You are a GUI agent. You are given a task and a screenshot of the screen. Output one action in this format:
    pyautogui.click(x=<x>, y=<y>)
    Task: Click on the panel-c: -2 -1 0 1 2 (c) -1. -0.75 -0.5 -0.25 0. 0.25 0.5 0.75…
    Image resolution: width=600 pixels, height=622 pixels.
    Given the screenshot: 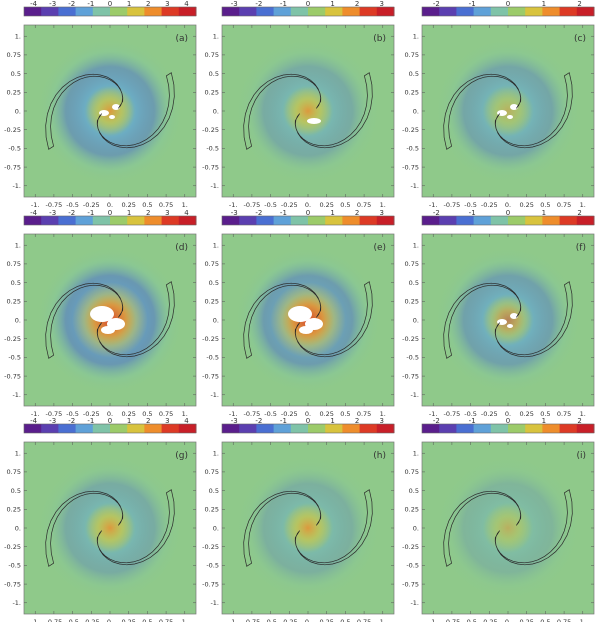 What is the action you would take?
    pyautogui.click(x=498, y=104)
    